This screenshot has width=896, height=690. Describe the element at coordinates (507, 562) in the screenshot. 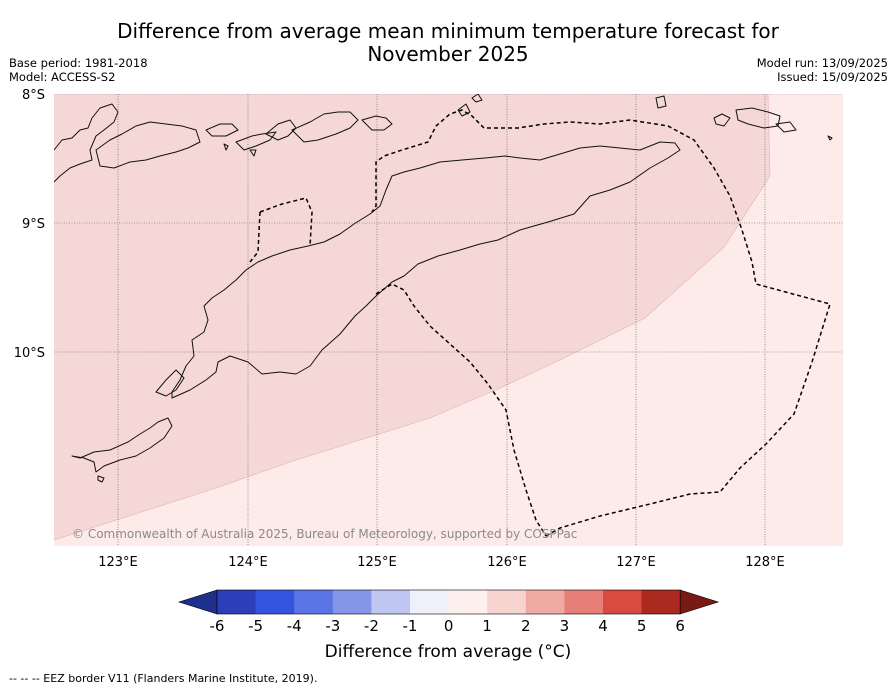

I see `lon-label: 126°E` at that location.